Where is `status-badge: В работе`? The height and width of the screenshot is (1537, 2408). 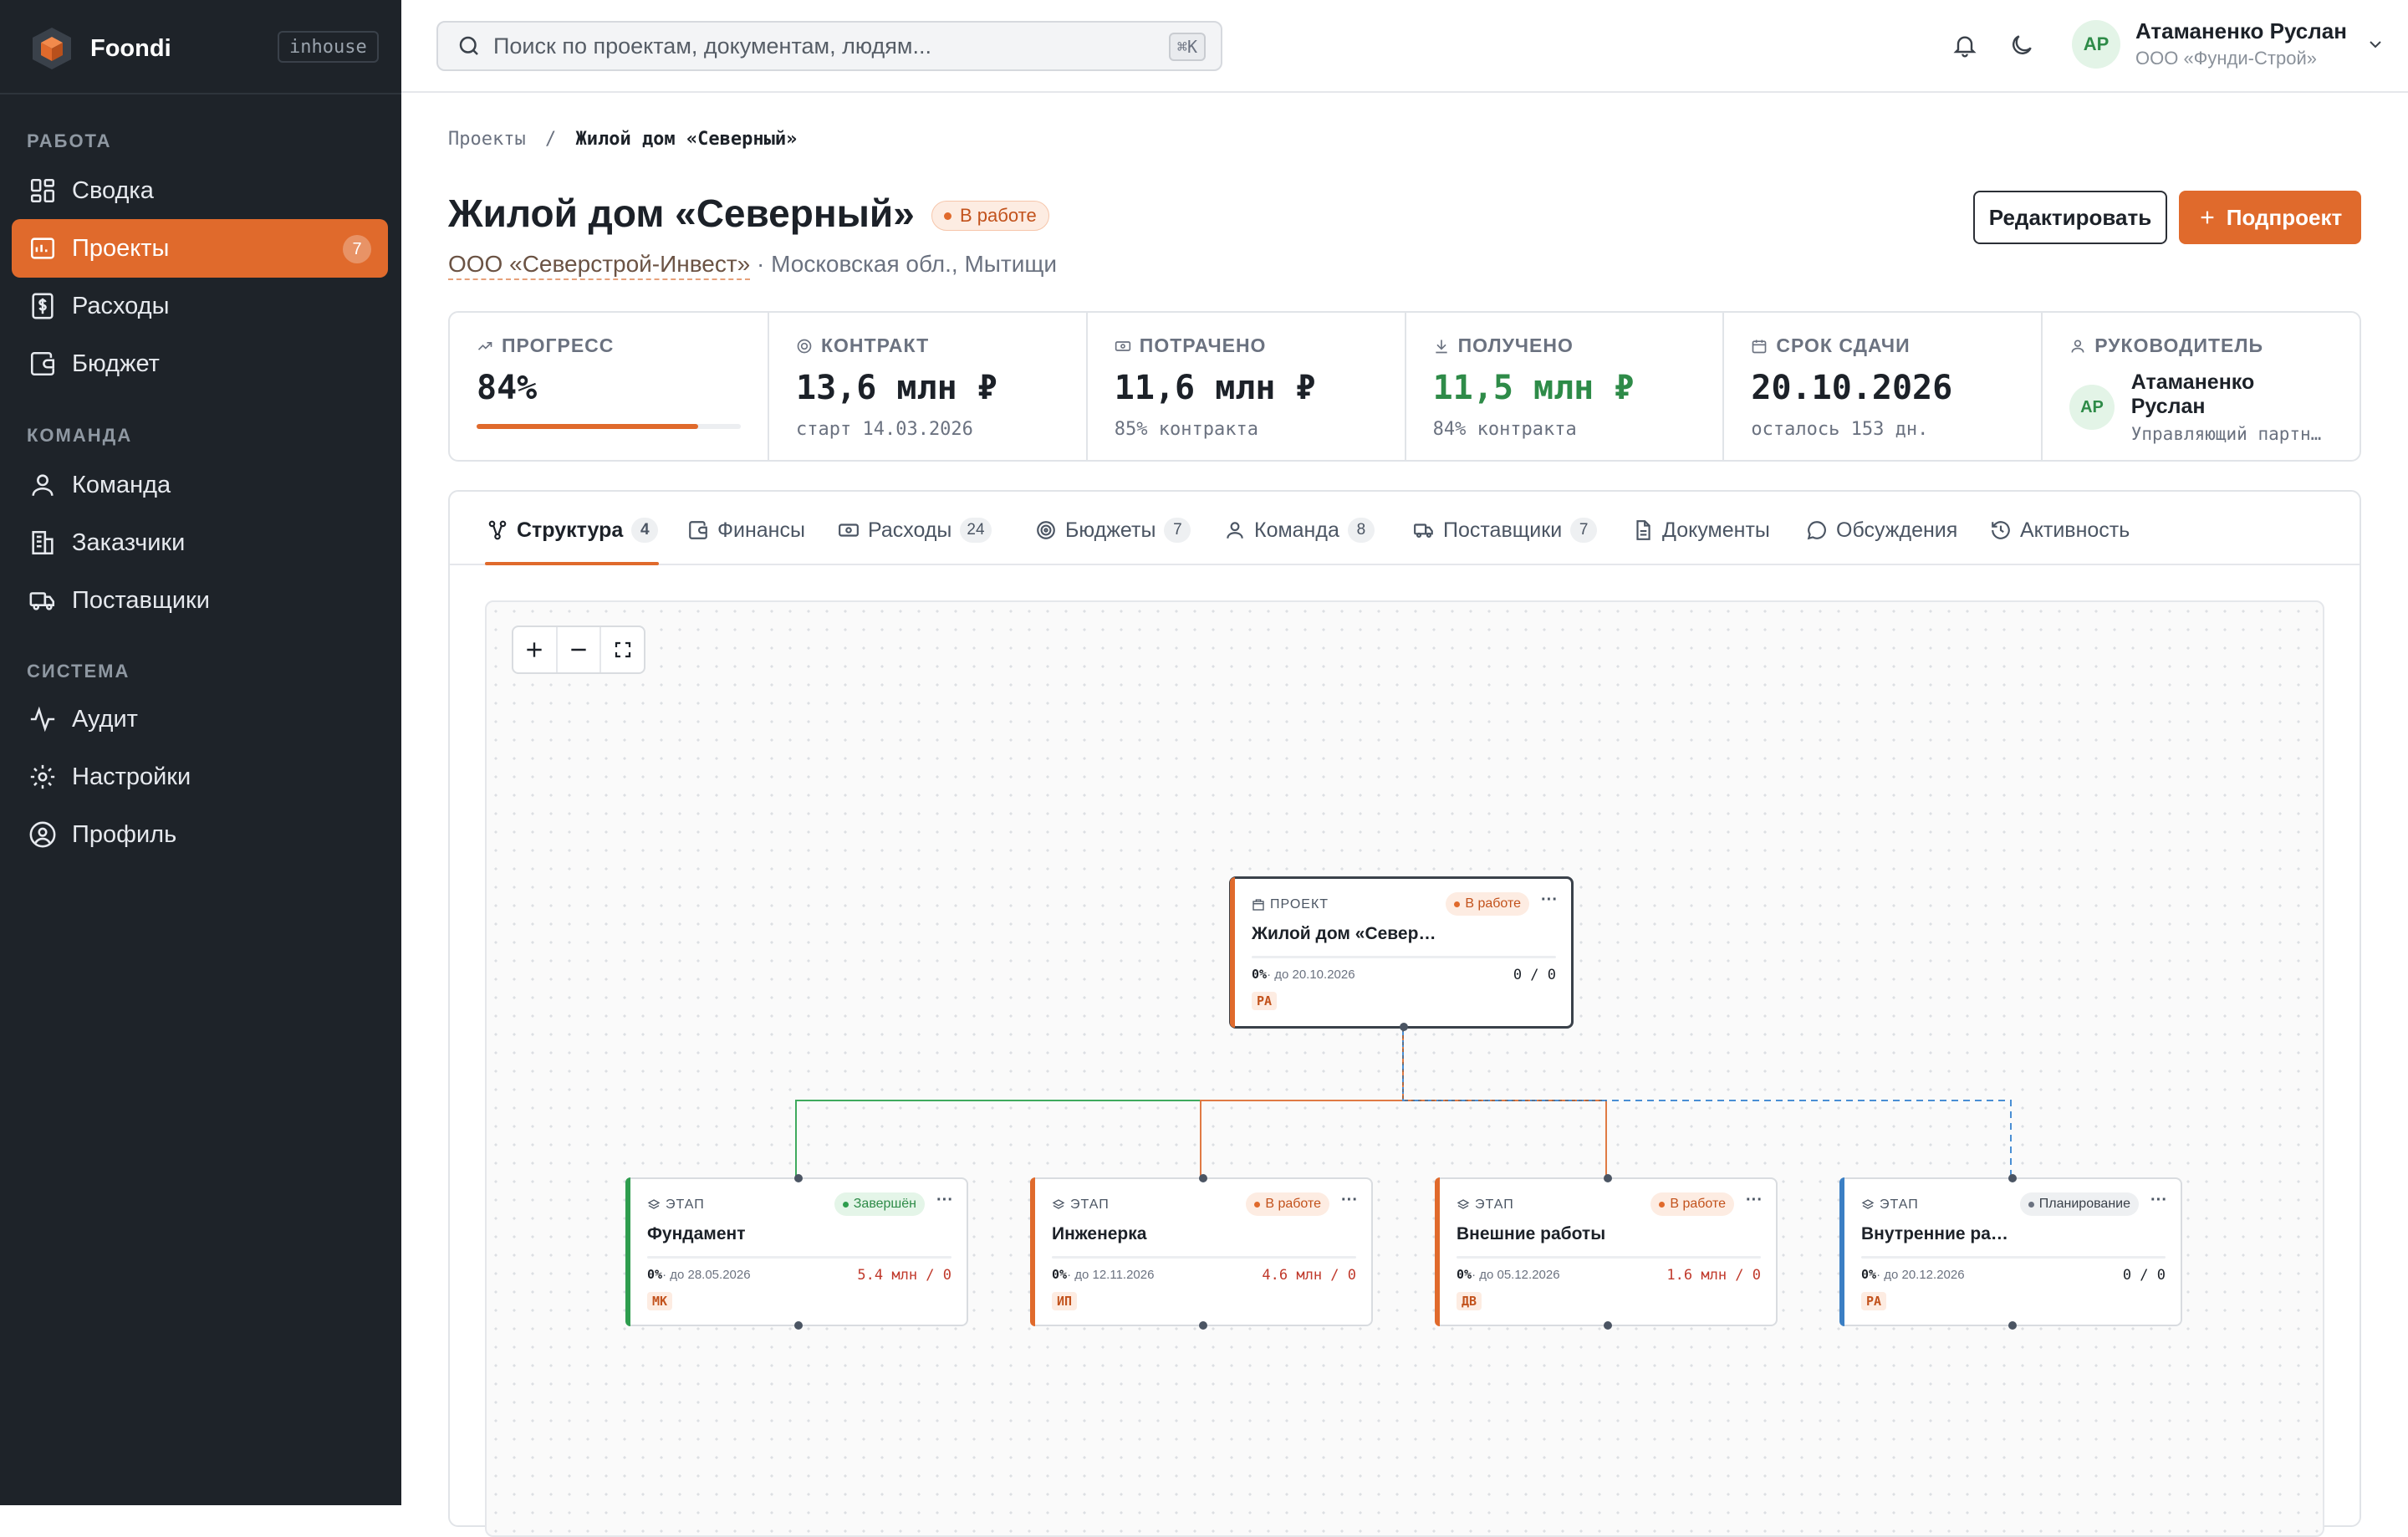
status-badge: В работе is located at coordinates (1287, 1204).